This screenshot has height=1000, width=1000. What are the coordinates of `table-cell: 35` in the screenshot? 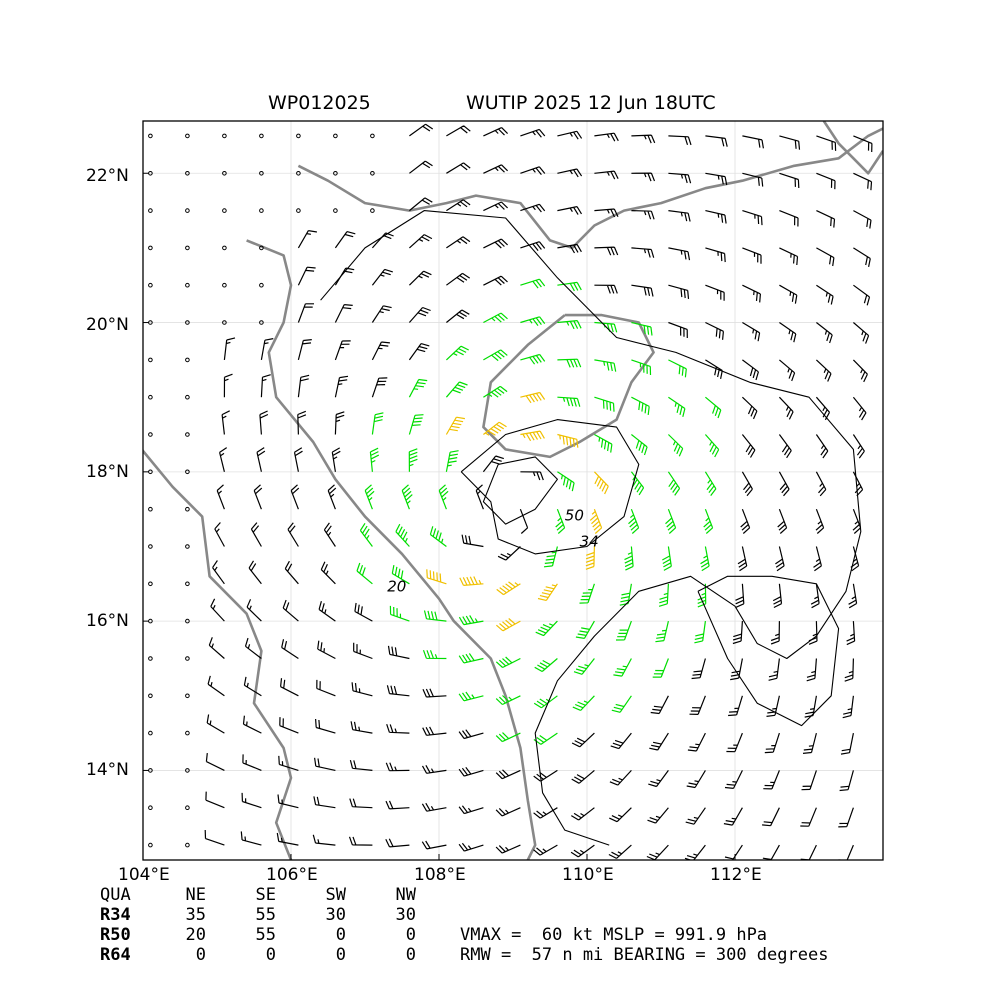 It's located at (195, 915).